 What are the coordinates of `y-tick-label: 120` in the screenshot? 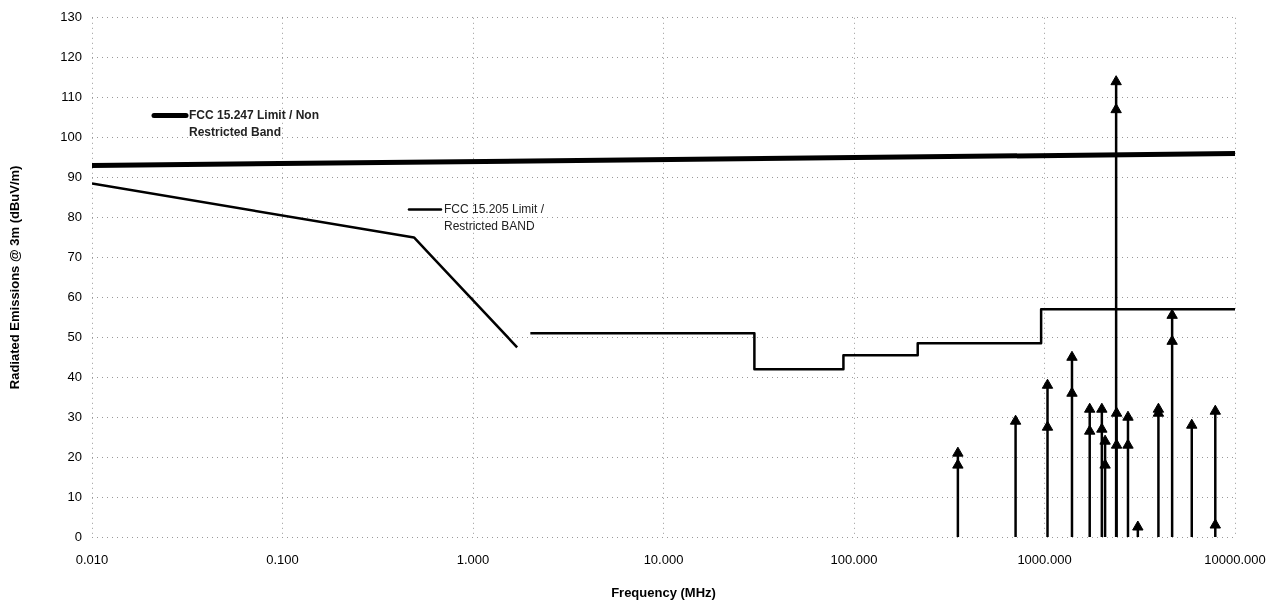 It's located at (71, 57).